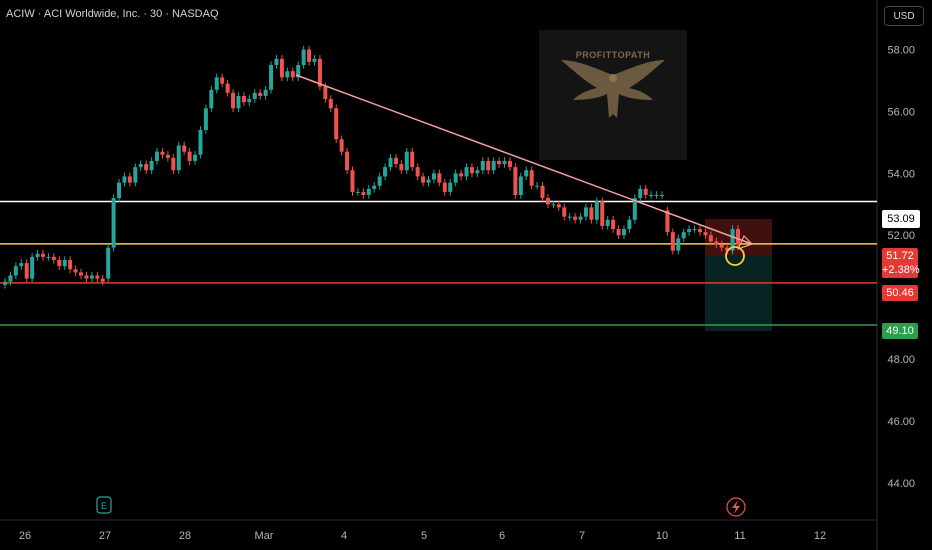  What do you see at coordinates (901, 112) in the screenshot?
I see `y-tick-label: 56.00` at bounding box center [901, 112].